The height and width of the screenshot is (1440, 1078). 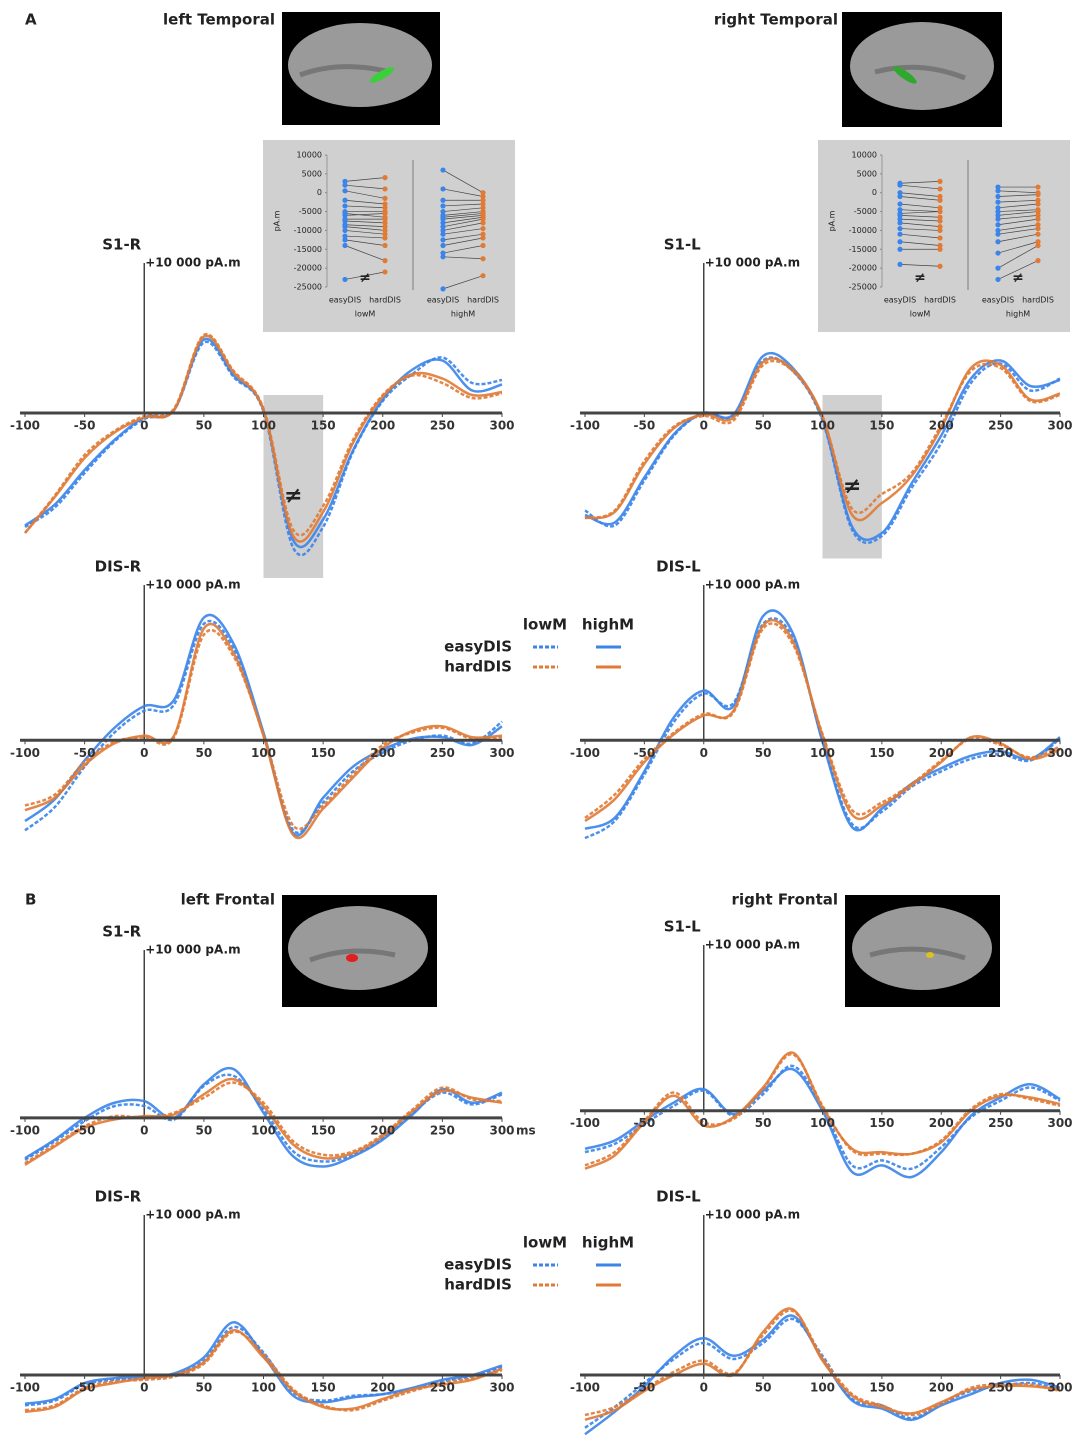 I want to click on y-tick-label: -25000, so click(x=863, y=287).